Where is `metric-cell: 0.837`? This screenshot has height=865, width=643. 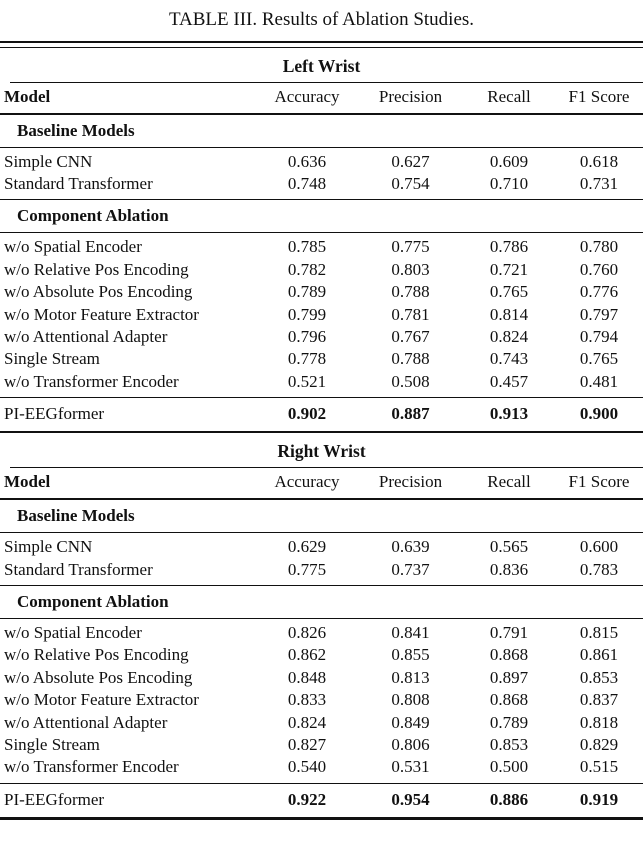
metric-cell: 0.837 is located at coordinates (599, 700).